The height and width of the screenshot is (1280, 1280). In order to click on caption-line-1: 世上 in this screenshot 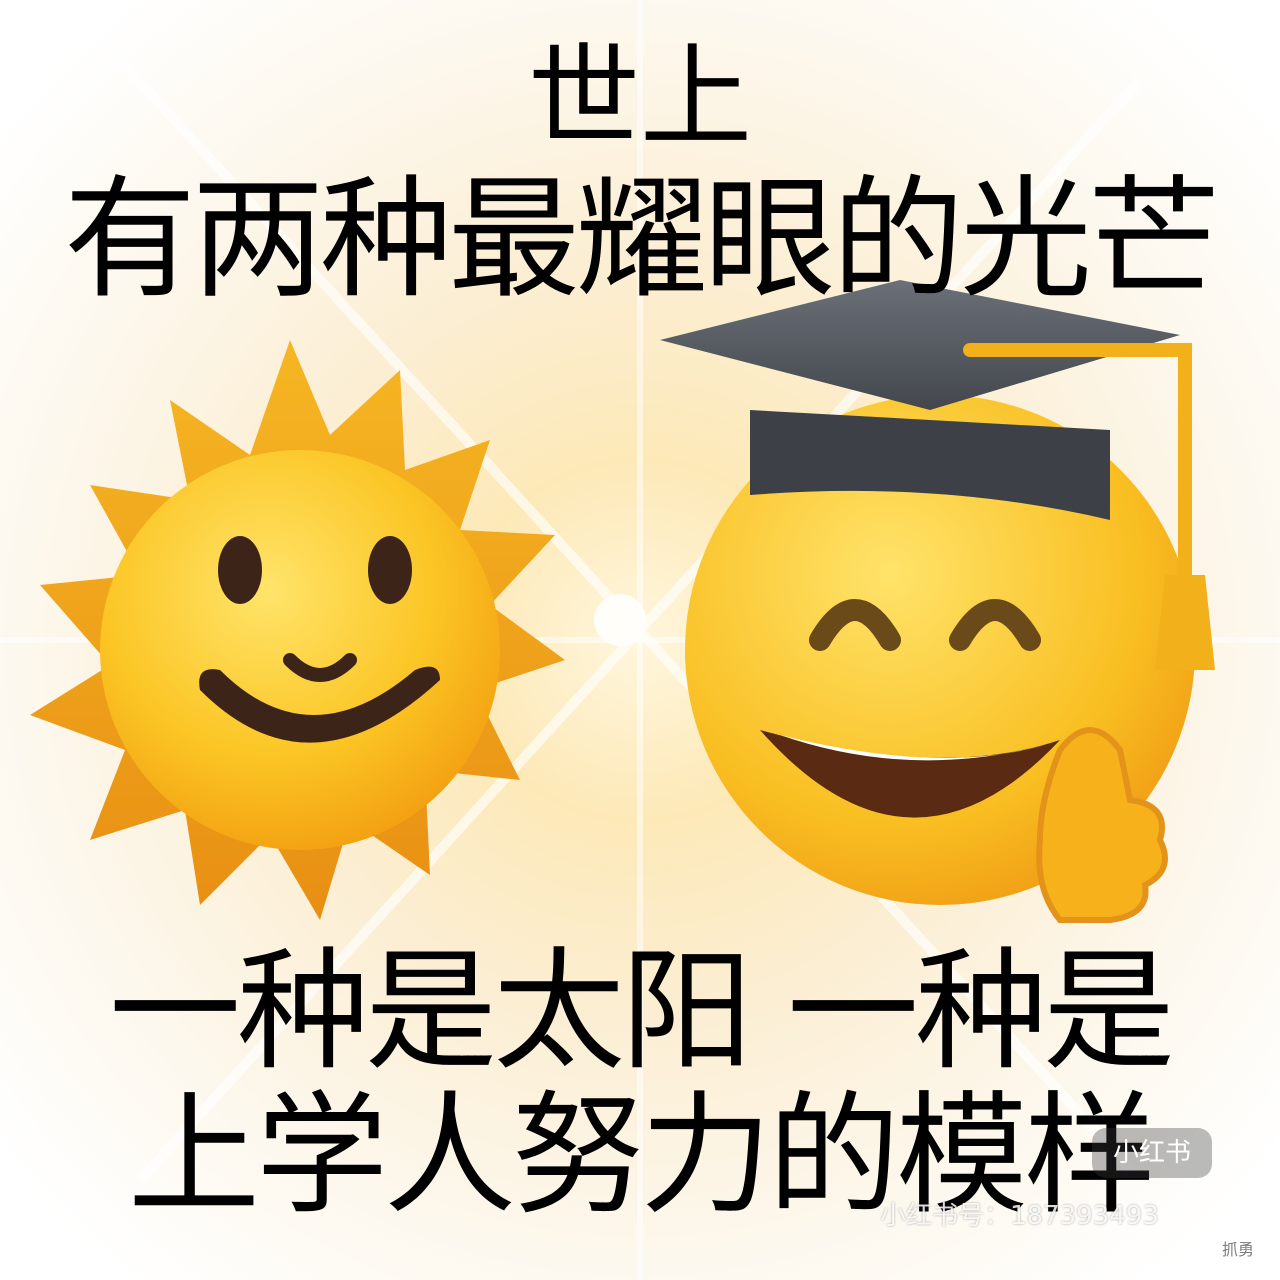, I will do `click(640, 98)`.